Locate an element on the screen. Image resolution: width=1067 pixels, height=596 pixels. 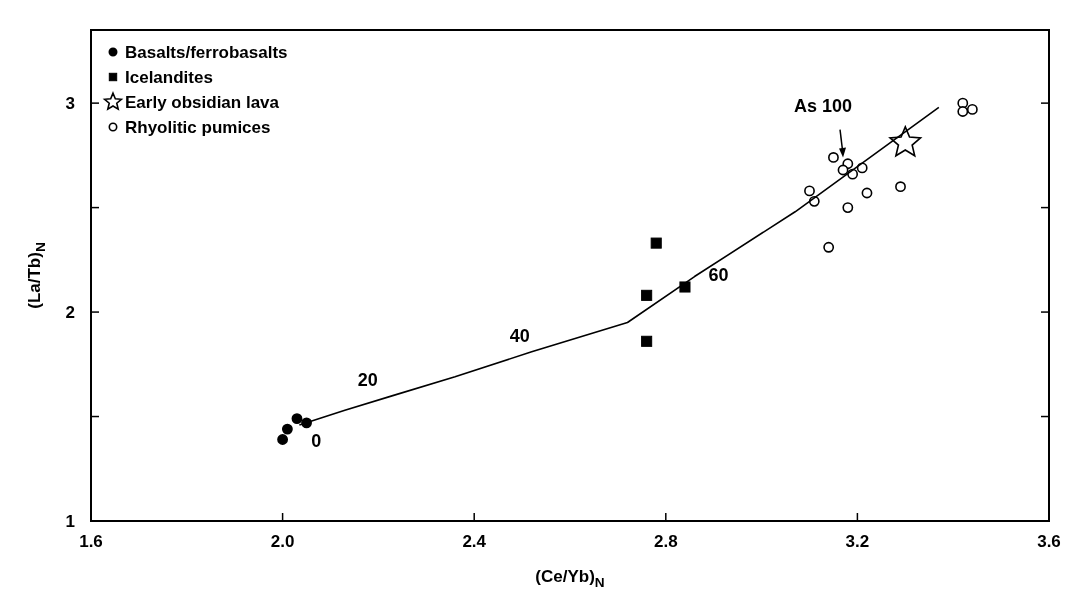
x-tick-label: 3.2 is located at coordinates (857, 541).